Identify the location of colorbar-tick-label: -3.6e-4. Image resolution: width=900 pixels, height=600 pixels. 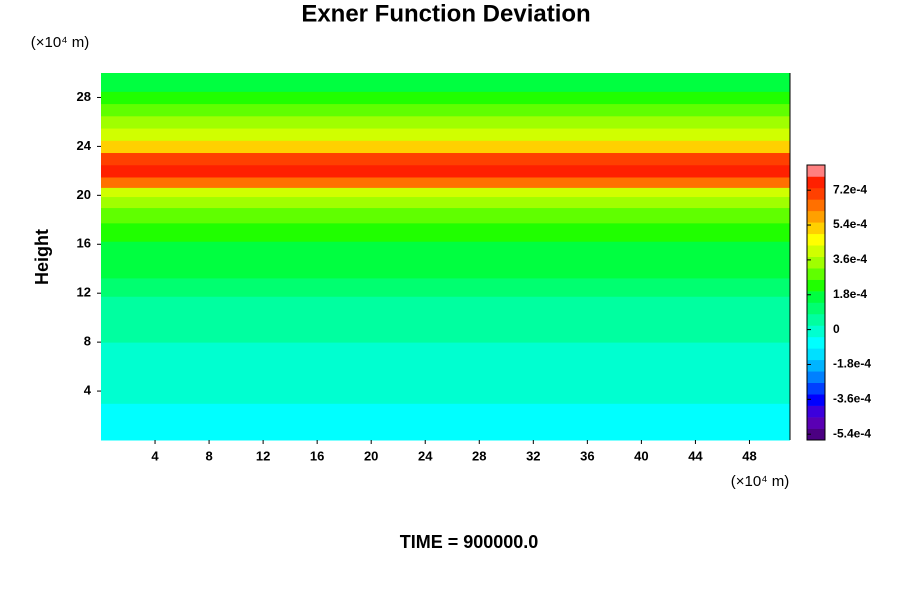
(852, 399).